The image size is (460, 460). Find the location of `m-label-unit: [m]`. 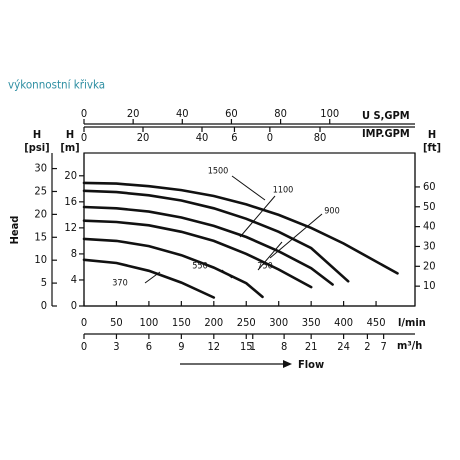

m-label-unit: [m] is located at coordinates (69, 147).